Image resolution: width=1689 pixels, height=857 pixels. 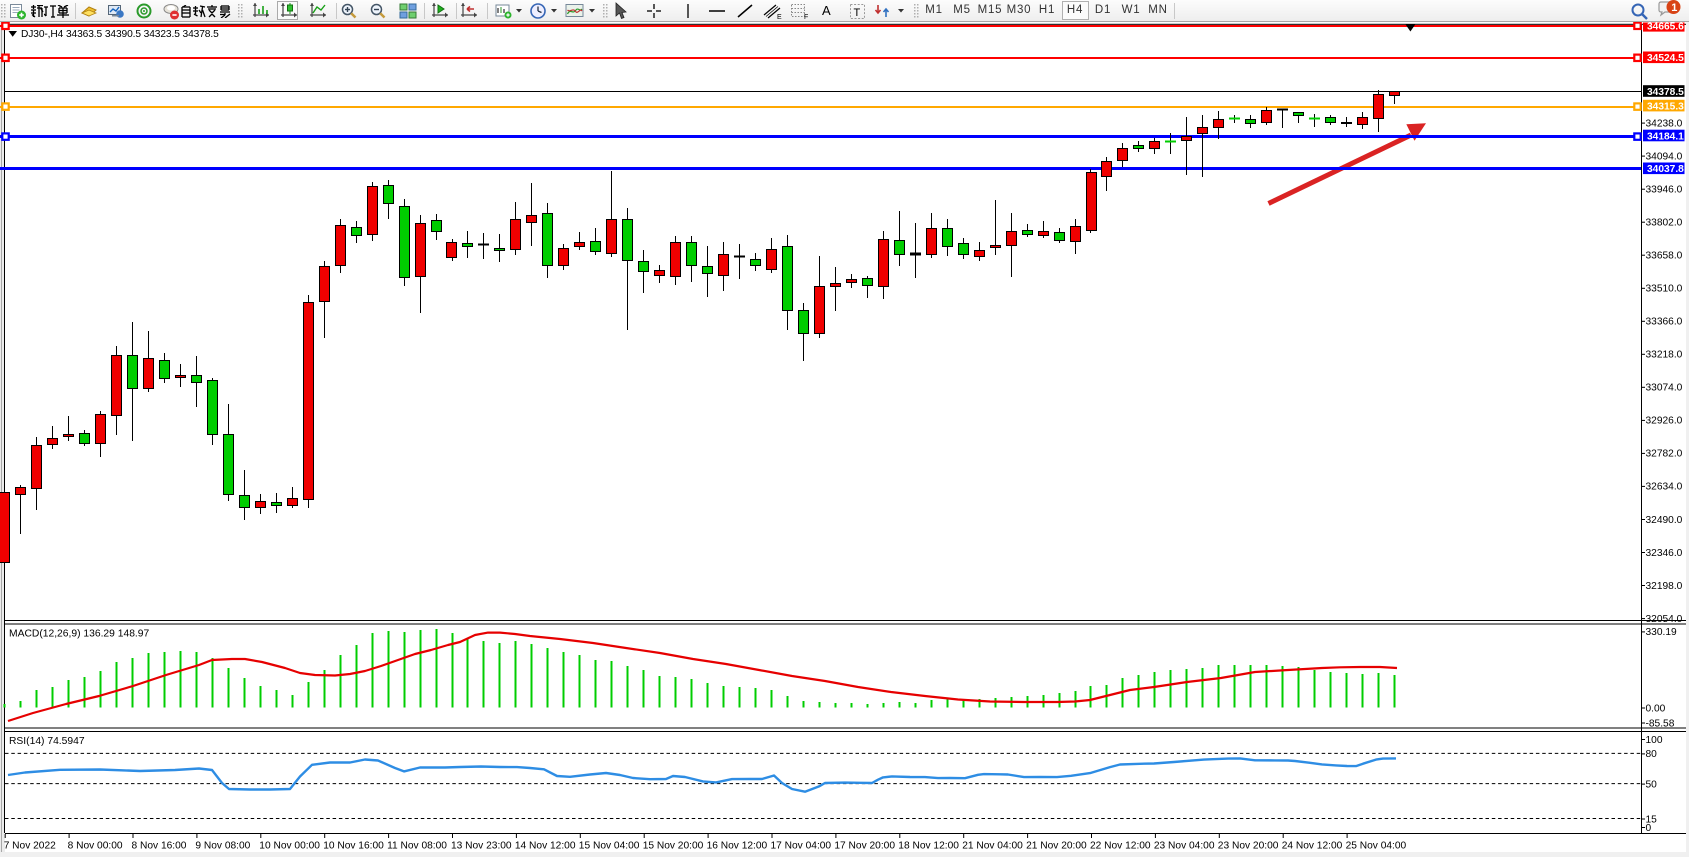 I want to click on svg-text: 11 Nov 08:00, so click(x=417, y=846).